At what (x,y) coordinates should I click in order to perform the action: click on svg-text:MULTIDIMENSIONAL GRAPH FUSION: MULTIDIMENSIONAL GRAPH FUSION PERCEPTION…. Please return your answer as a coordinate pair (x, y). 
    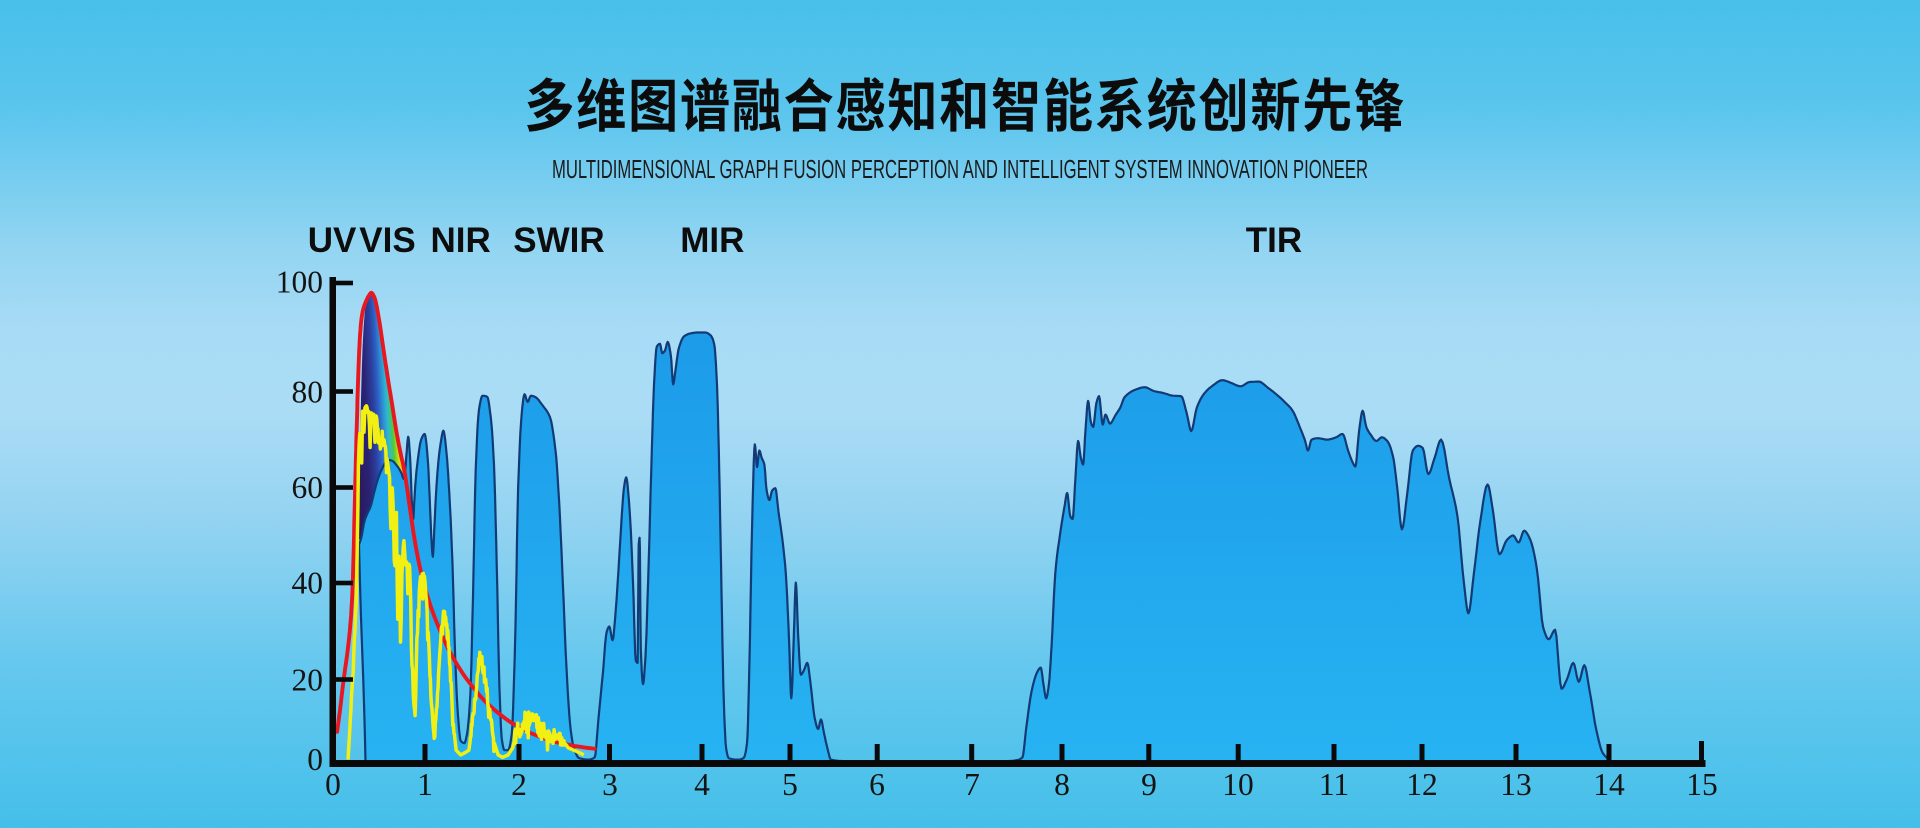
    Looking at the image, I should click on (960, 169).